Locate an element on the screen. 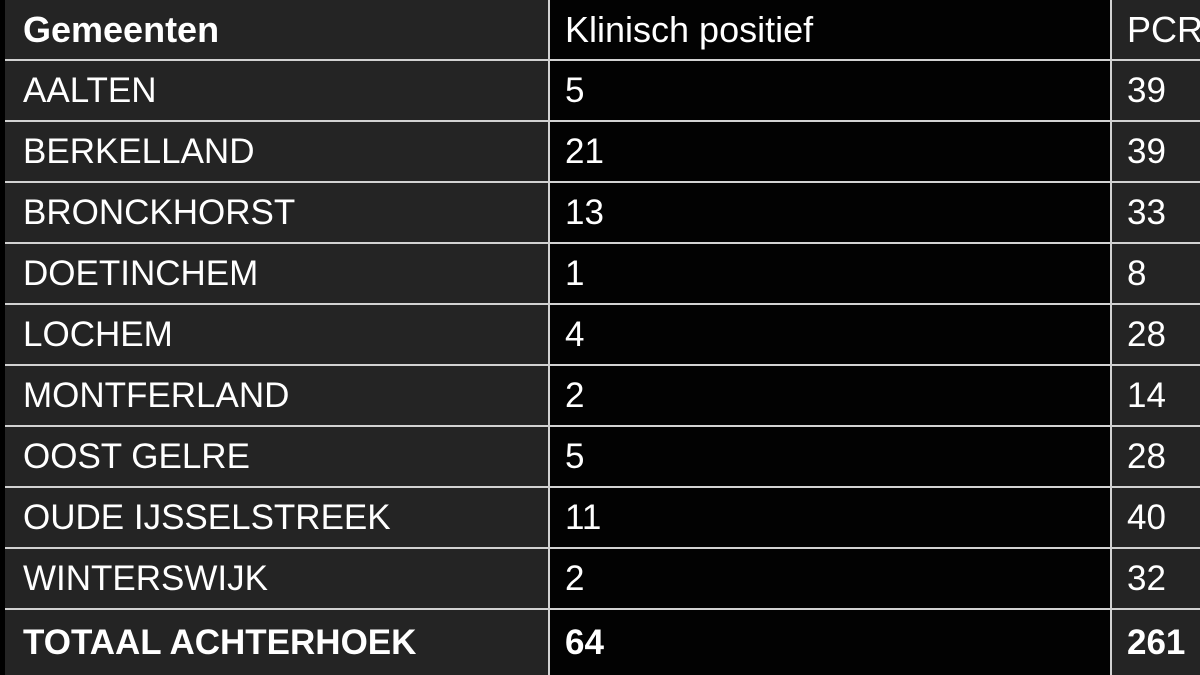  cell-gemeente: MONTFERLAND is located at coordinates (276, 394).